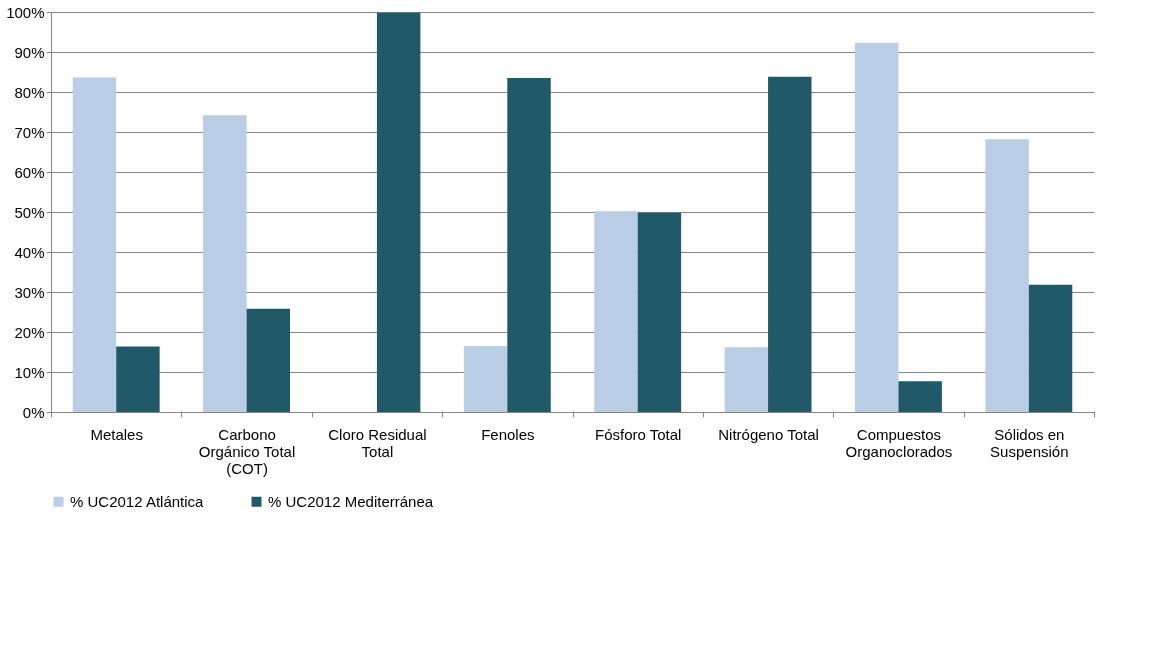 This screenshot has width=1173, height=664. What do you see at coordinates (29, 92) in the screenshot?
I see `y-tick-label: 80%` at bounding box center [29, 92].